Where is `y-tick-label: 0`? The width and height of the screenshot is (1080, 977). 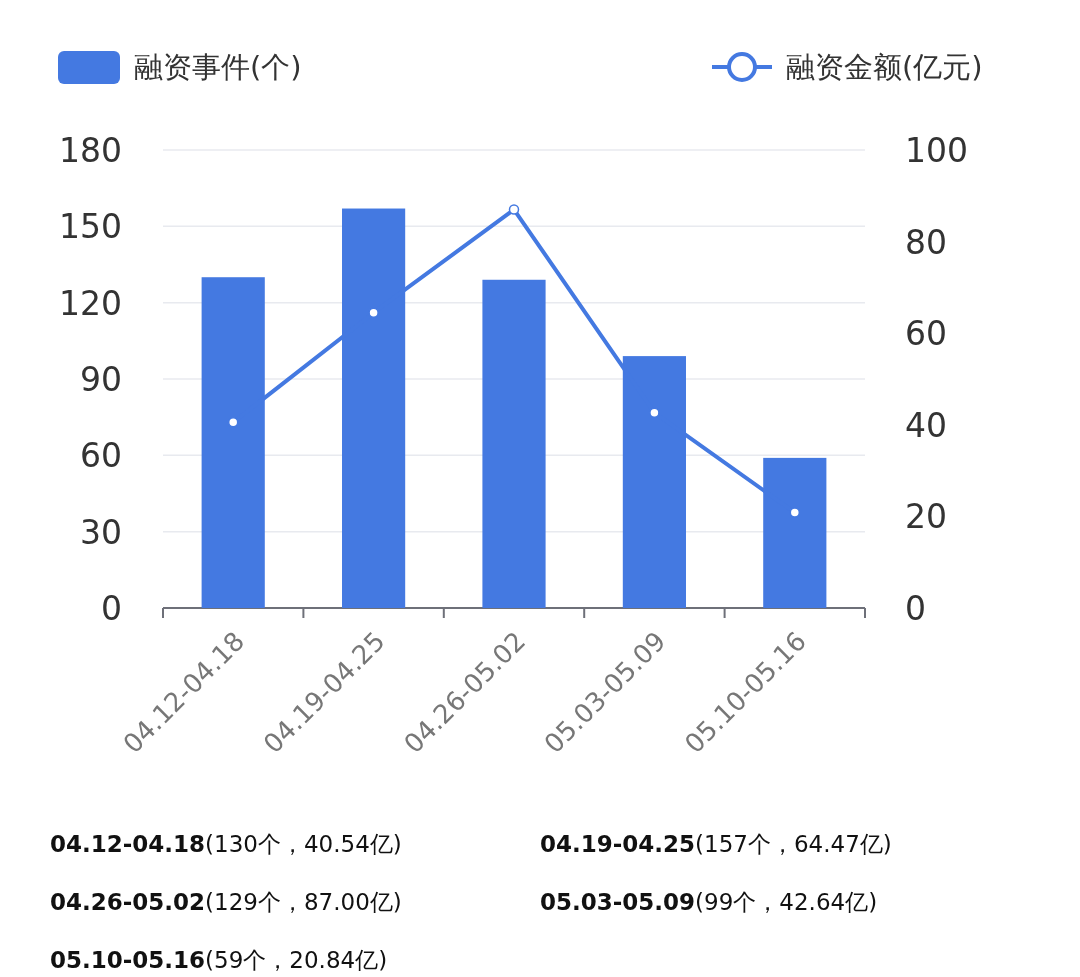
y-tick-label: 0 is located at coordinates (111, 608).